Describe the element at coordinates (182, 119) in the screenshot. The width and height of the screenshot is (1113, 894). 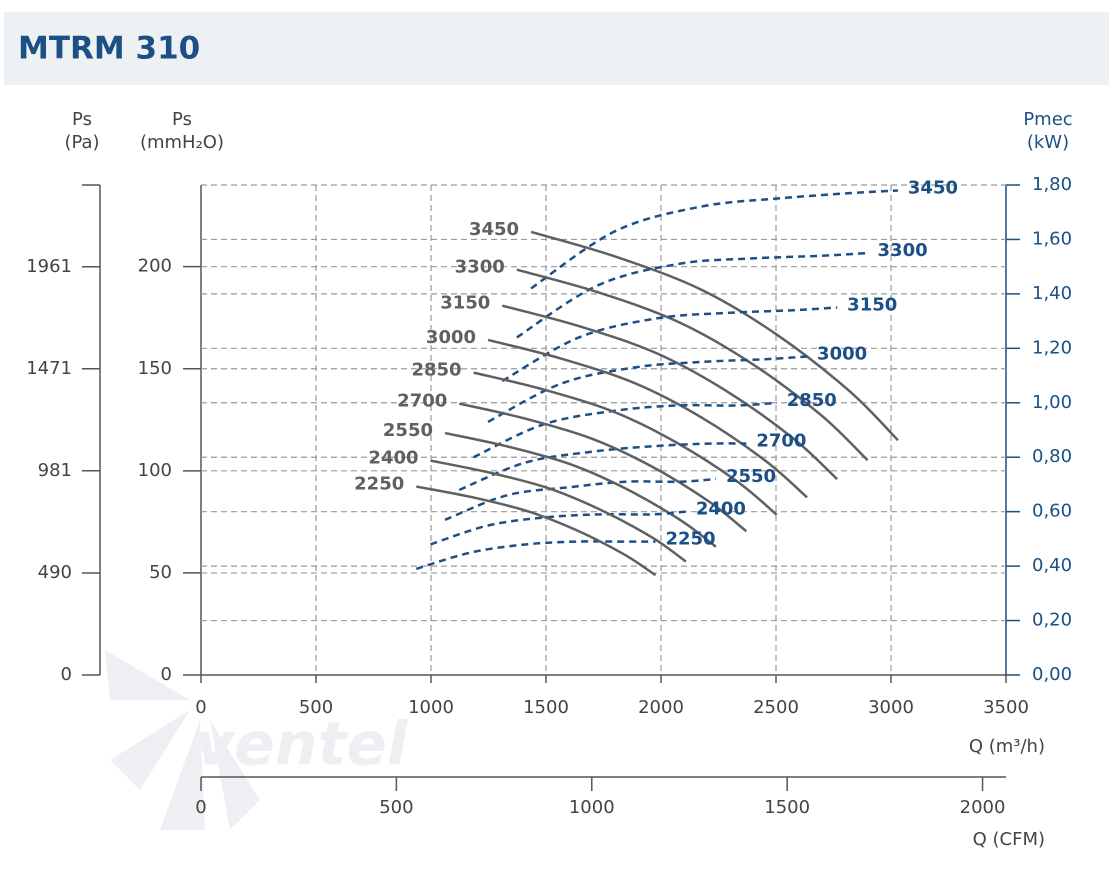
I see `y-axis-title: Ps` at that location.